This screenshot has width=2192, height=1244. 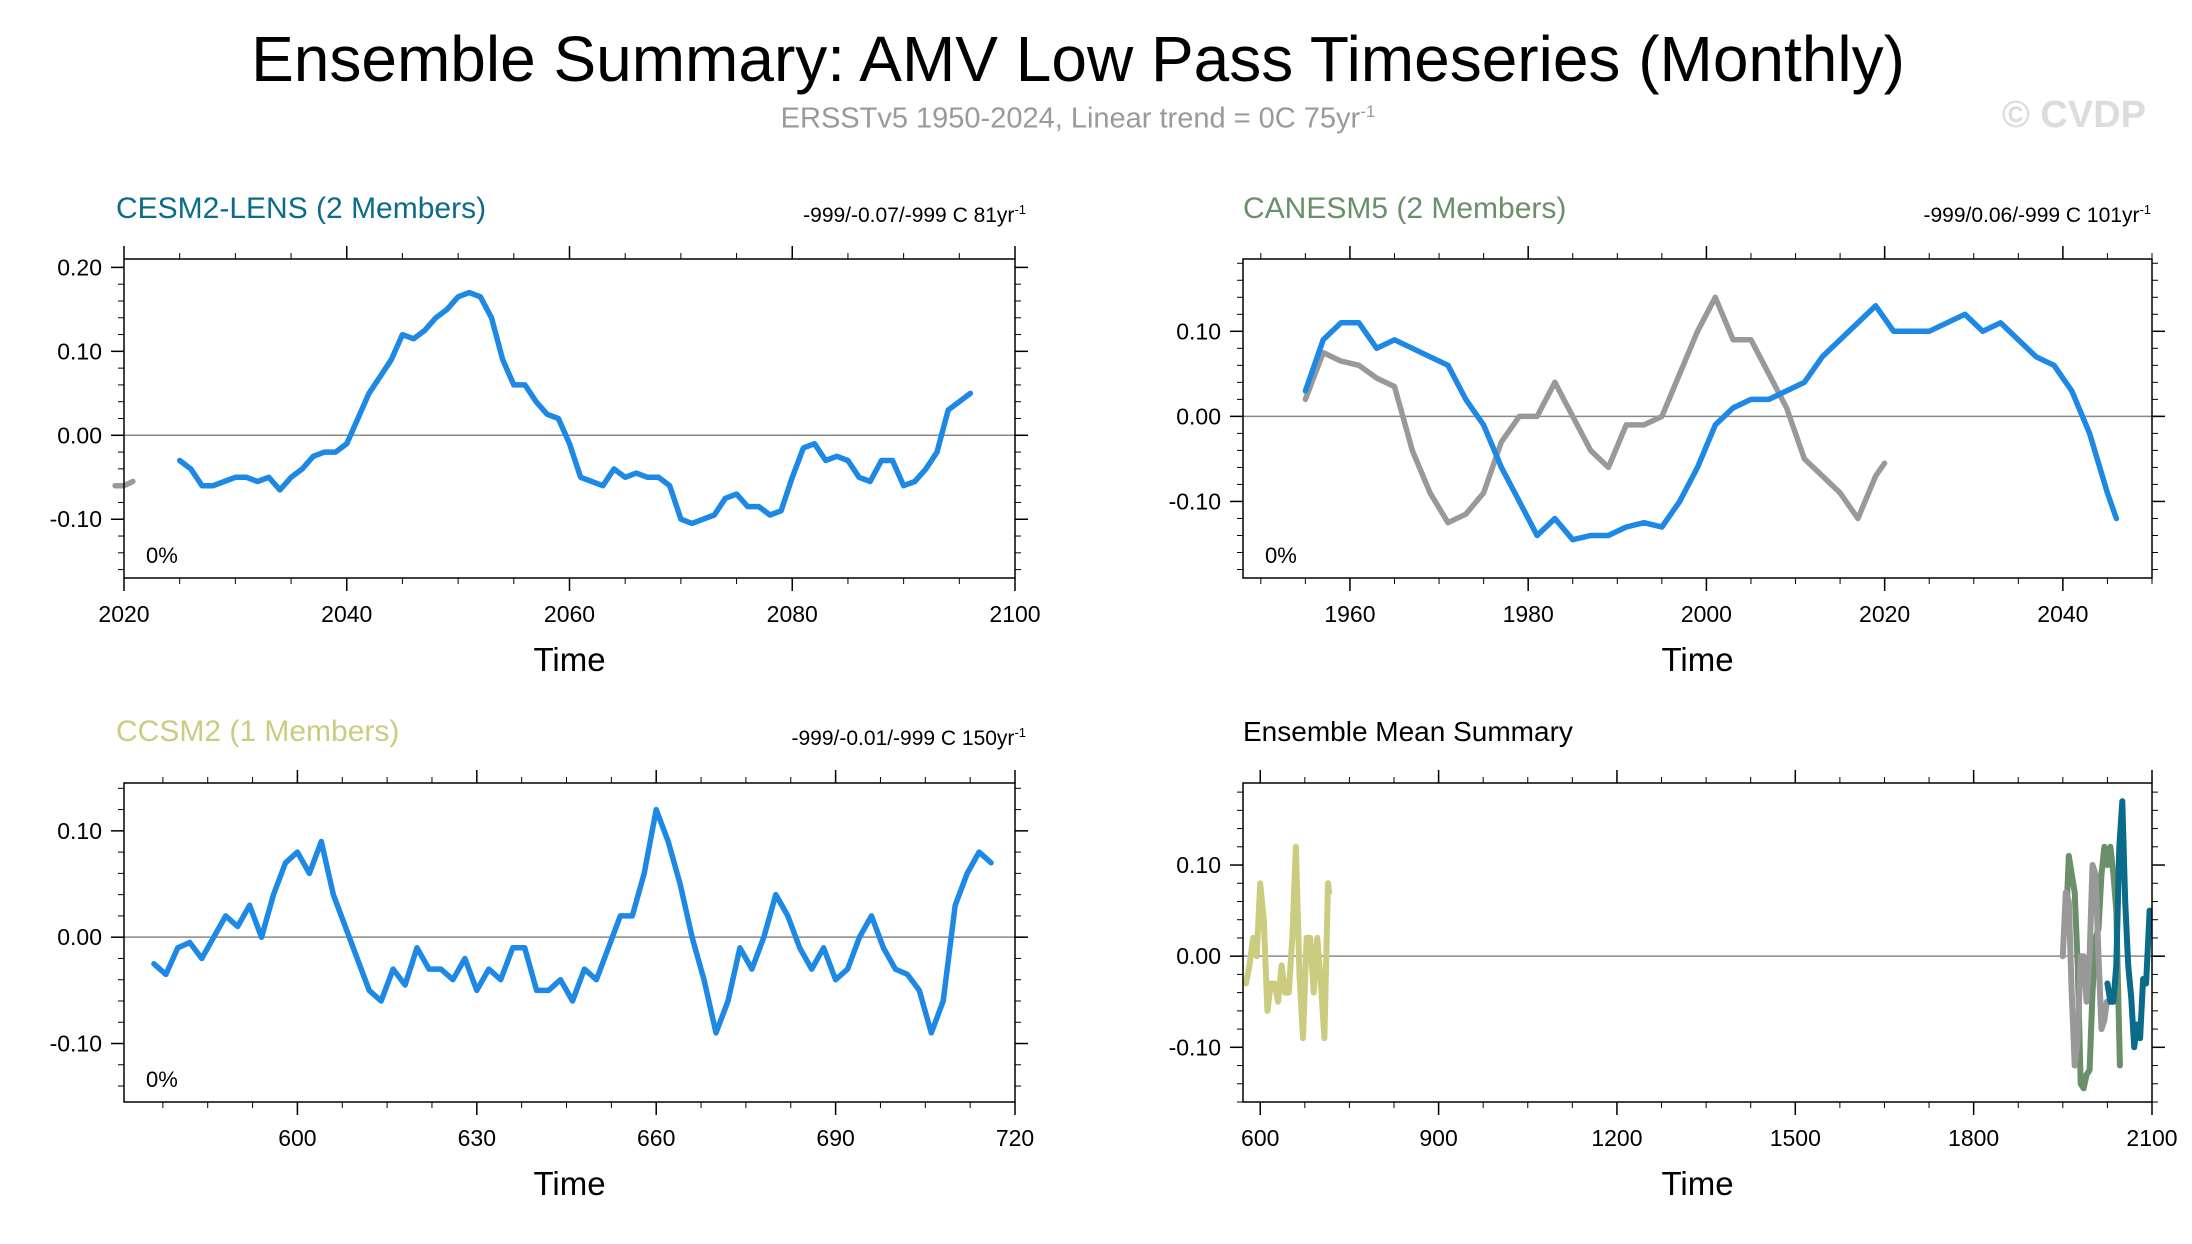 What do you see at coordinates (1198, 331) in the screenshot?
I see `ytick-label-canesm5: 0.10` at bounding box center [1198, 331].